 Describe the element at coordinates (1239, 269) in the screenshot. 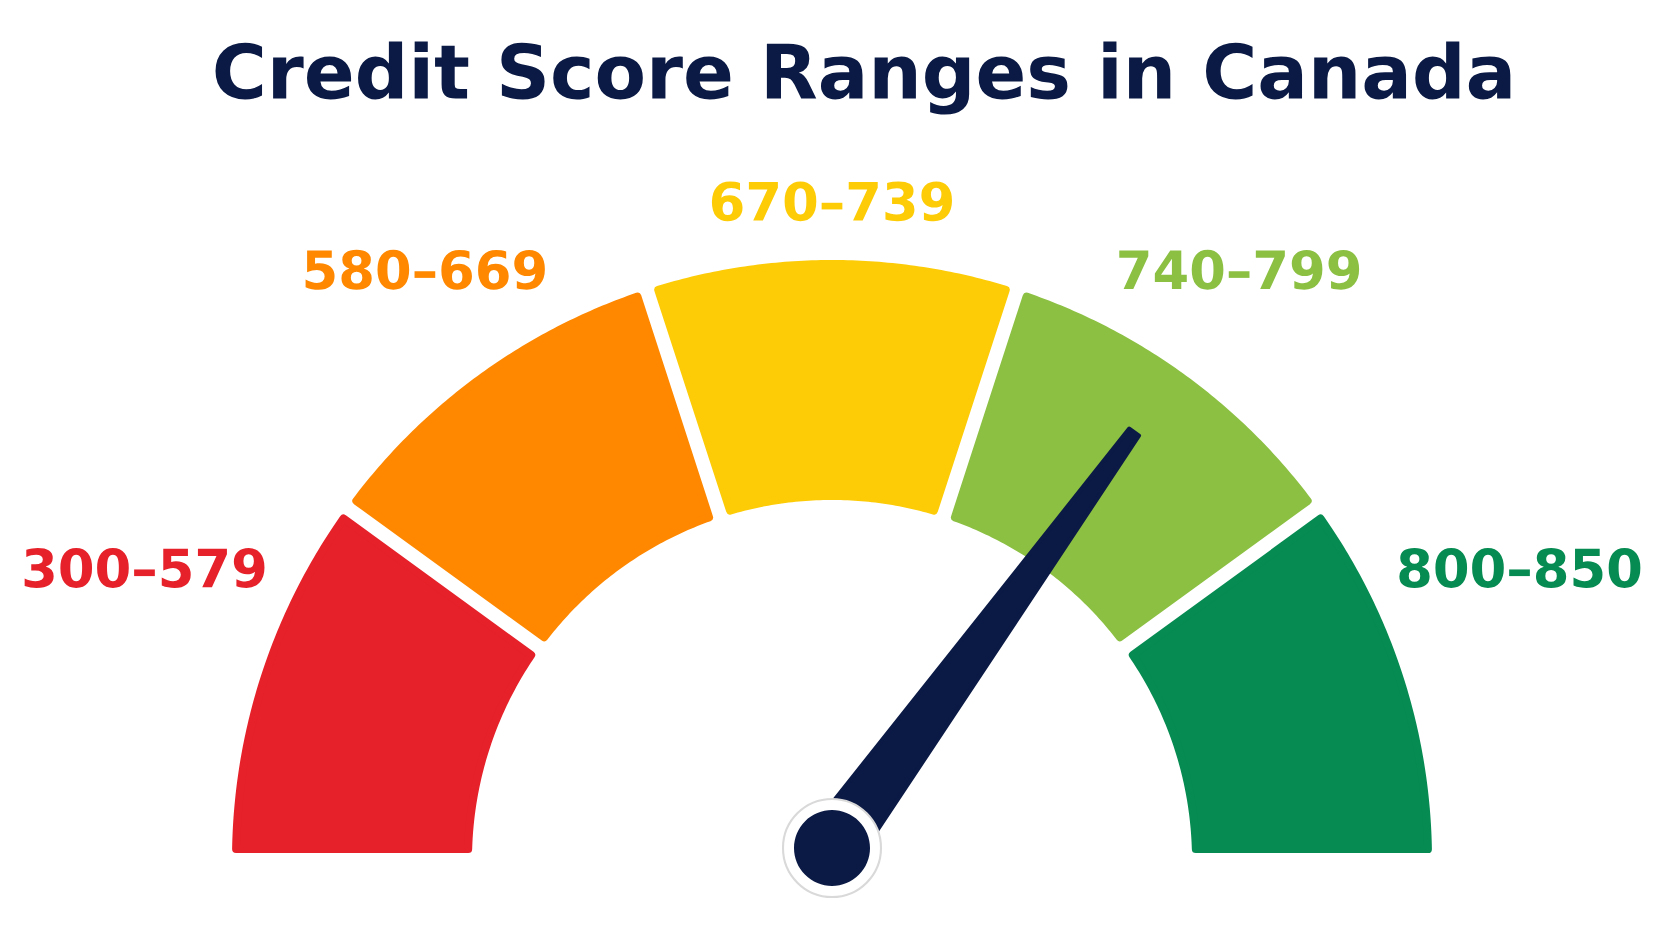

I see `slice-label: 740–799` at that location.